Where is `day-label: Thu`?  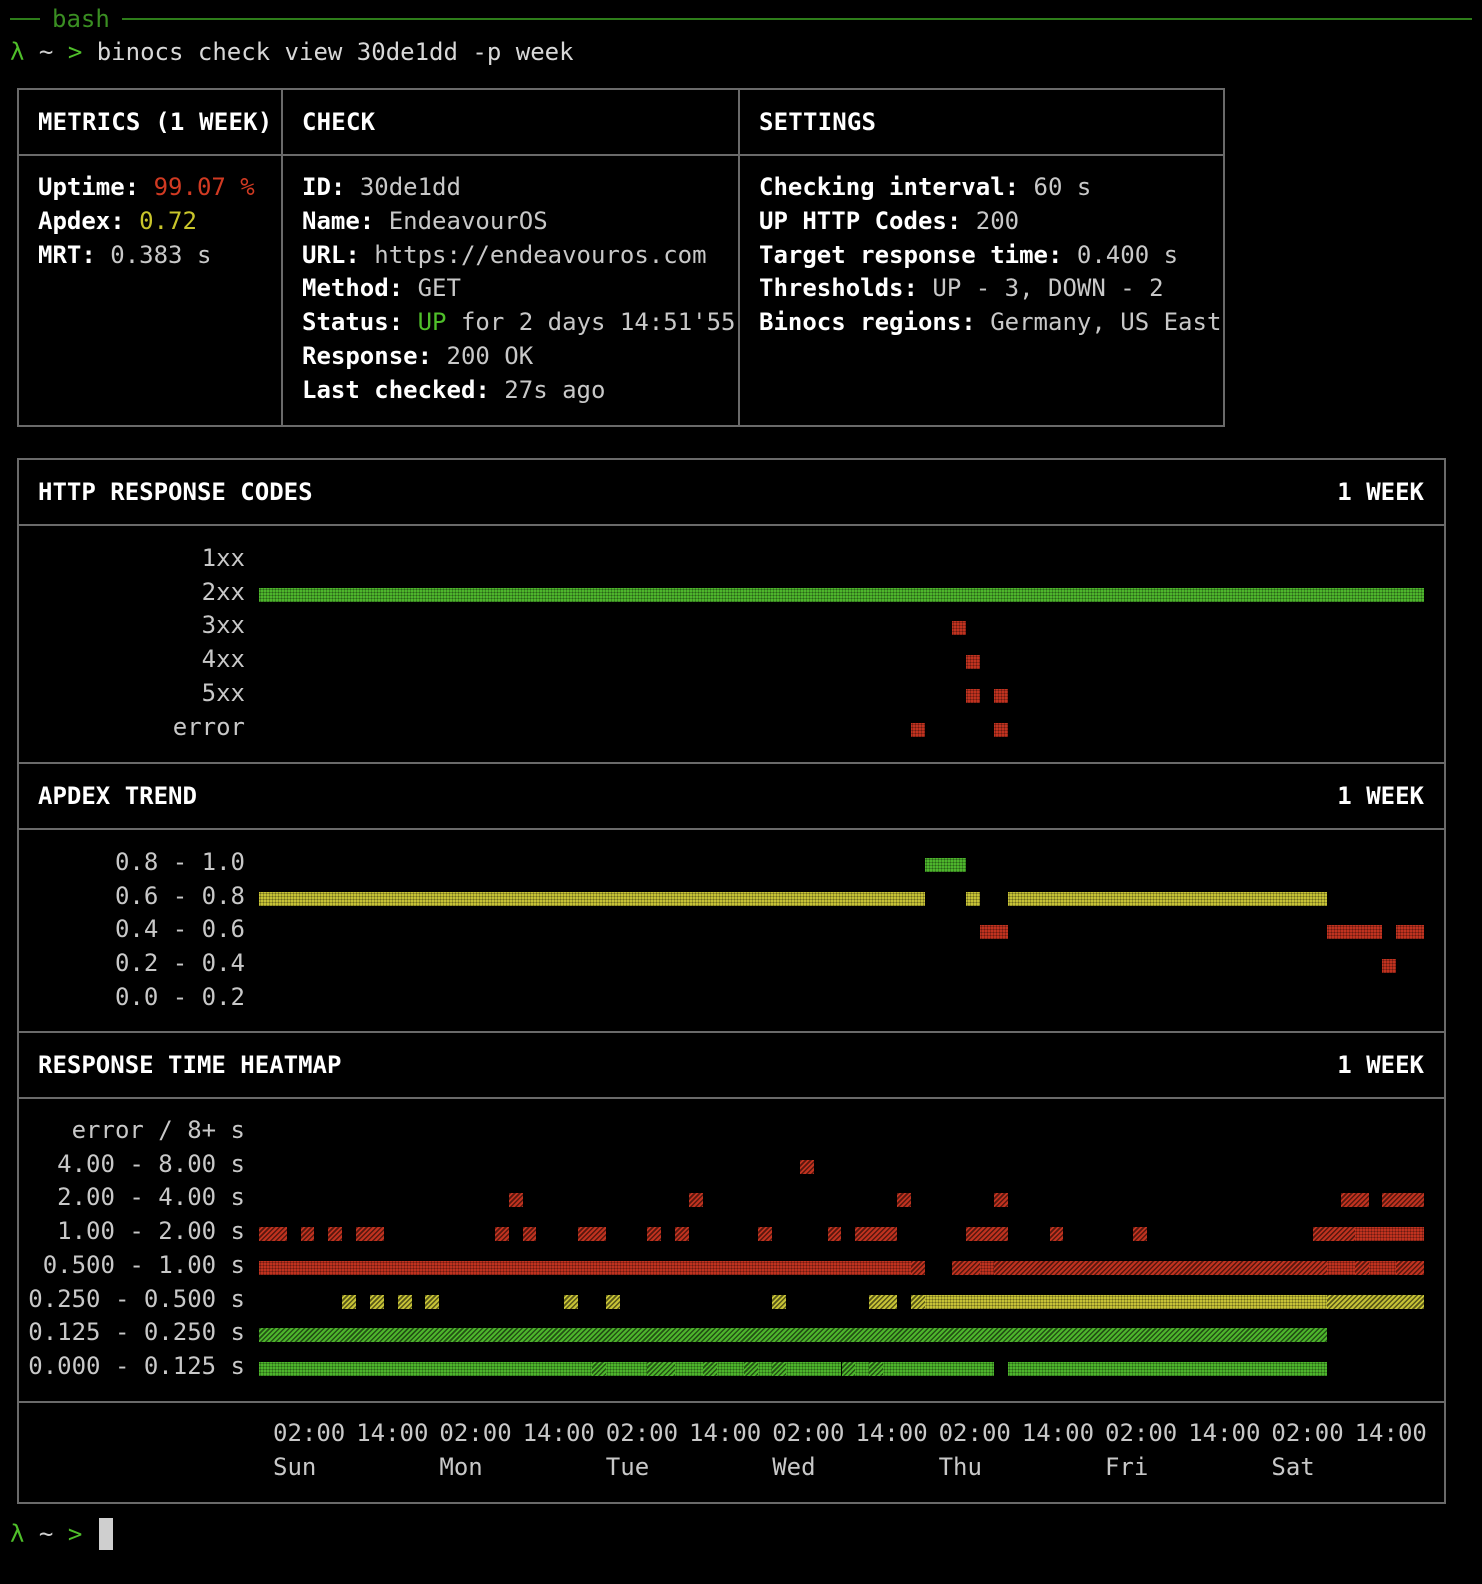
day-label: Thu is located at coordinates (960, 1467).